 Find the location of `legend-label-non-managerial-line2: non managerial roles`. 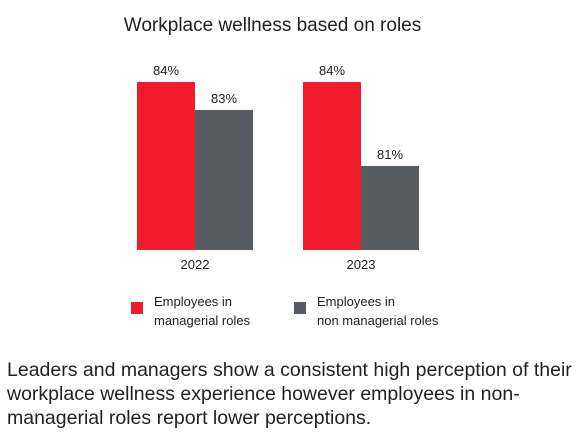

legend-label-non-managerial-line2: non managerial roles is located at coordinates (378, 320).